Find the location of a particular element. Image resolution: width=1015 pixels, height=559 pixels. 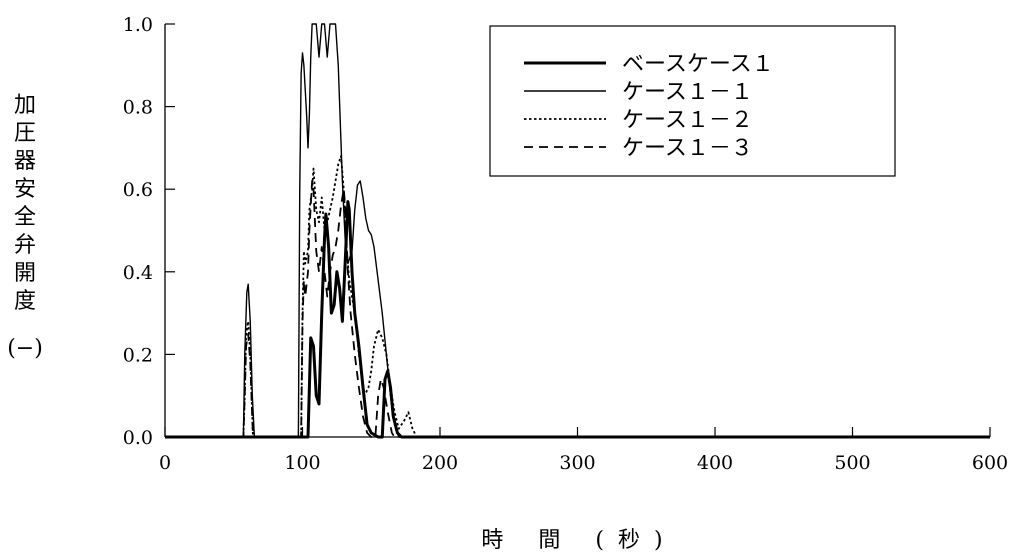

y-axis-label-char: 度 is located at coordinates (25, 301).